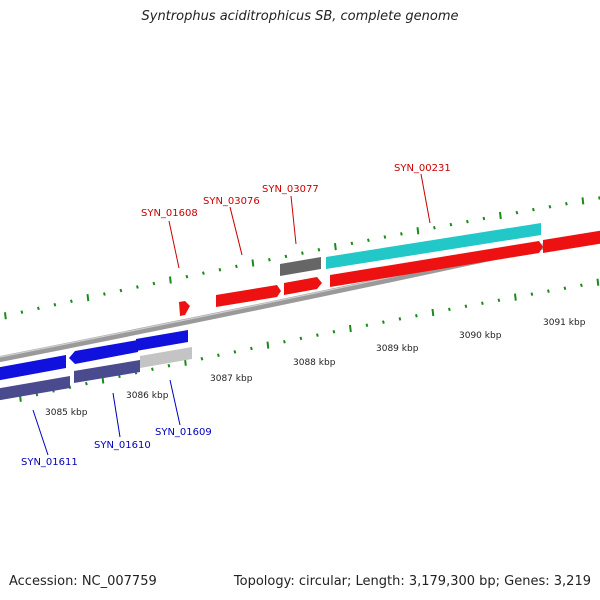  Describe the element at coordinates (564, 323) in the screenshot. I see `scale-label: 3091 kbp` at that location.